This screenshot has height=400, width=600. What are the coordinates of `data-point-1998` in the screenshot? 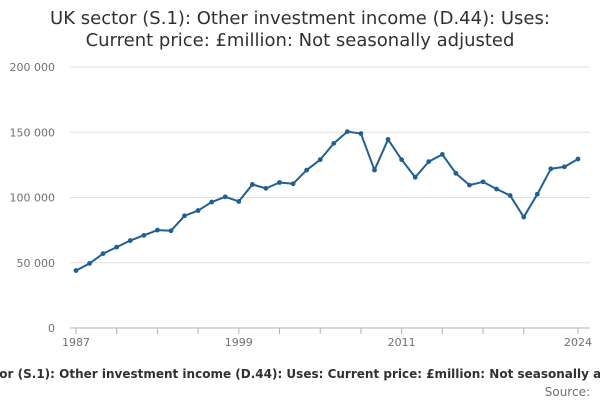 It's located at (225, 197).